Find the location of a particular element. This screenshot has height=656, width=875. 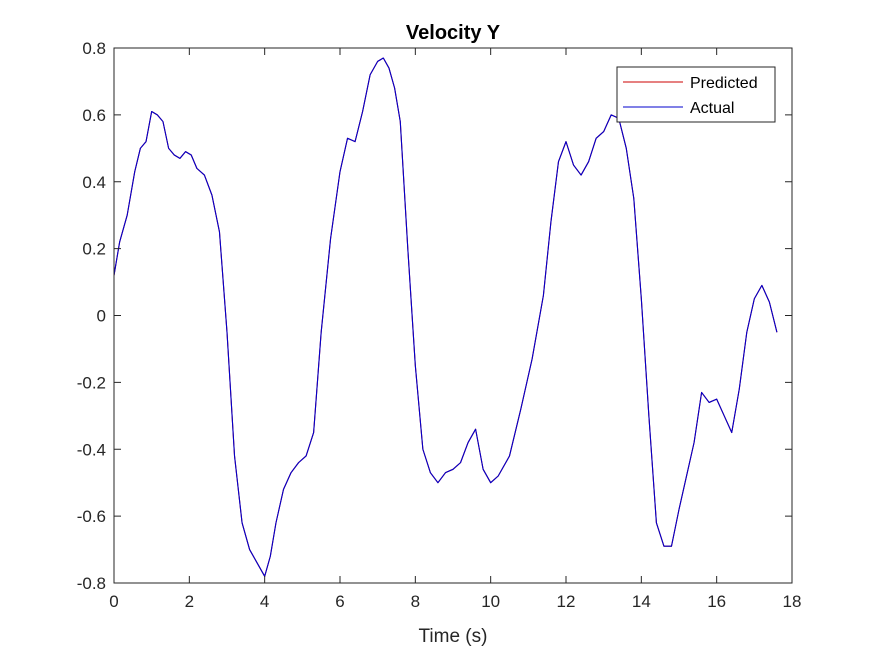

y-tick-label: 0.6 is located at coordinates (94, 115).